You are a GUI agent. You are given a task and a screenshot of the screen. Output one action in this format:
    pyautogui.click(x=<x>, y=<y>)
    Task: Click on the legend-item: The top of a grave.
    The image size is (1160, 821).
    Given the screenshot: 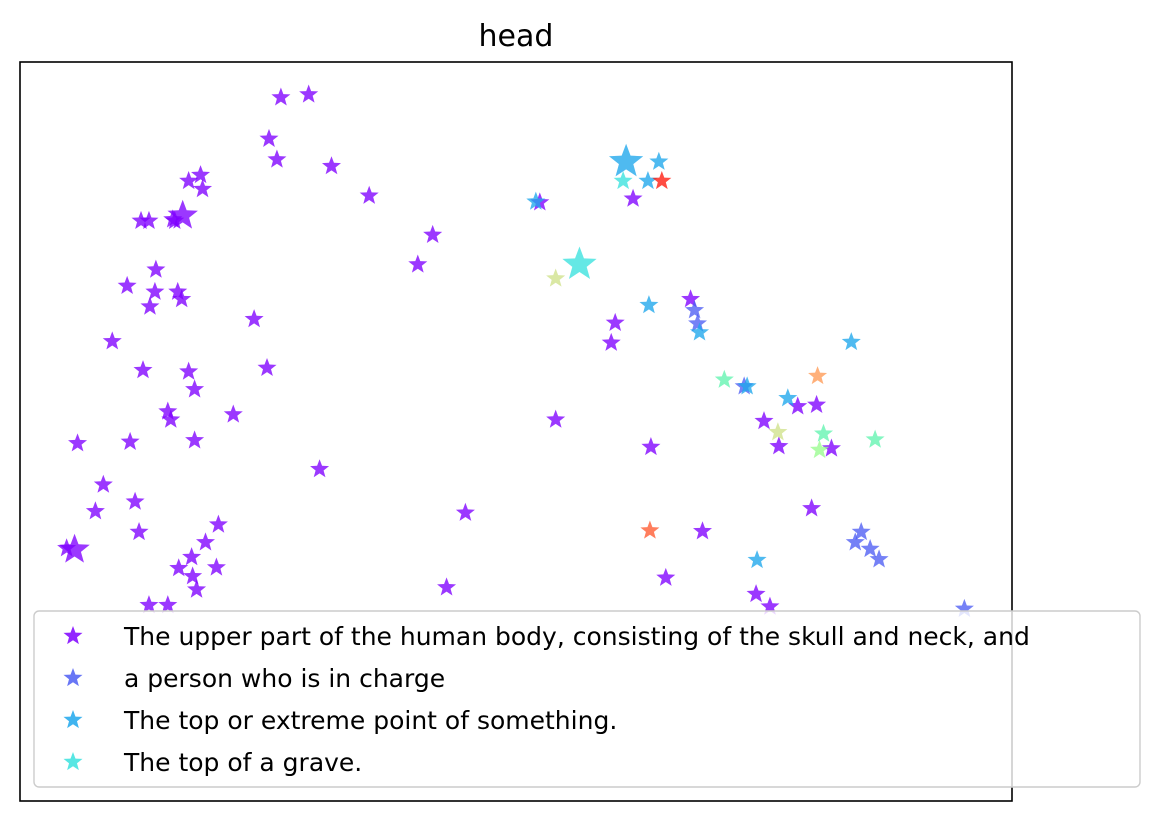 What is the action you would take?
    pyautogui.click(x=212, y=762)
    